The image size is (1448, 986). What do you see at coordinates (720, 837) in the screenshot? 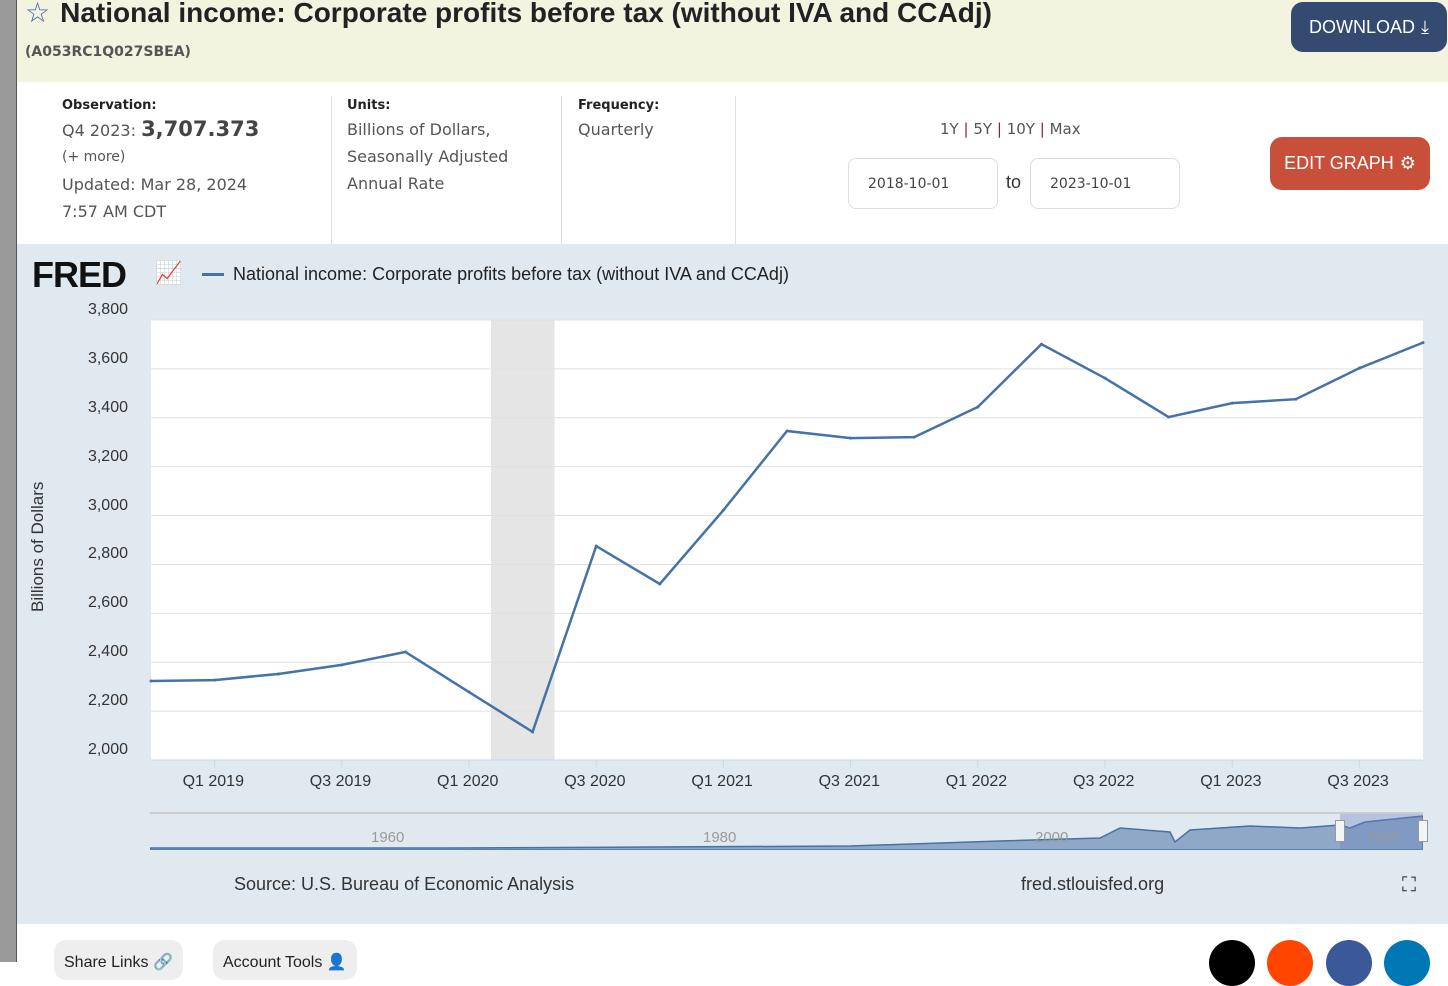
I see `navigator-label: 1980` at bounding box center [720, 837].